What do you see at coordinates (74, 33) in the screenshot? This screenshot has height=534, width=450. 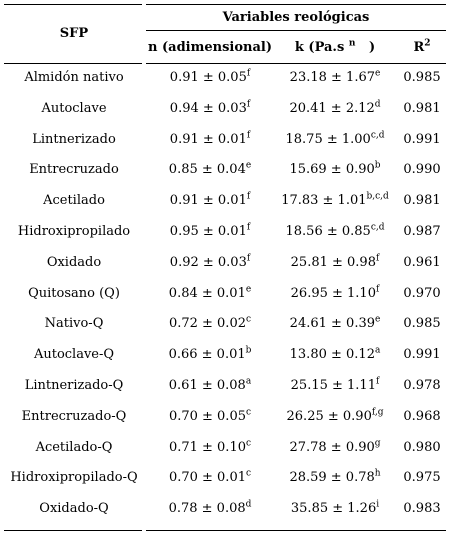 I see `header-sfp: SFP` at bounding box center [74, 33].